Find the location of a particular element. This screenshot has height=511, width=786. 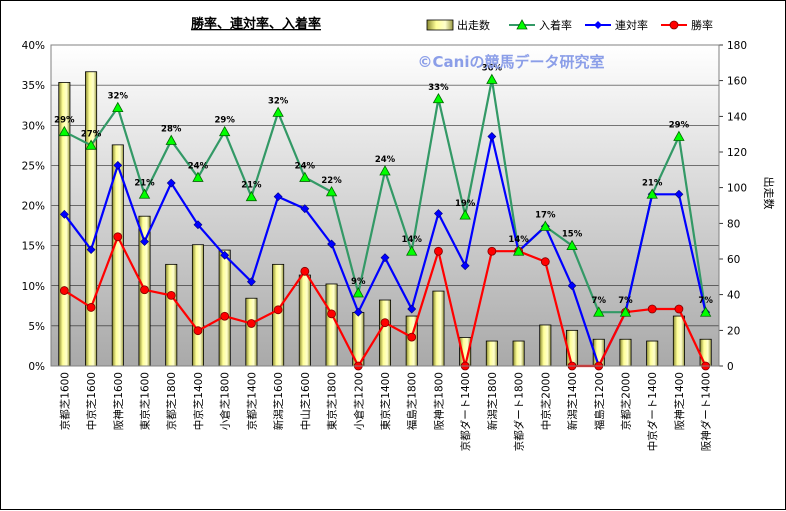

category-label: 阪神芝1800 is located at coordinates (438, 401).